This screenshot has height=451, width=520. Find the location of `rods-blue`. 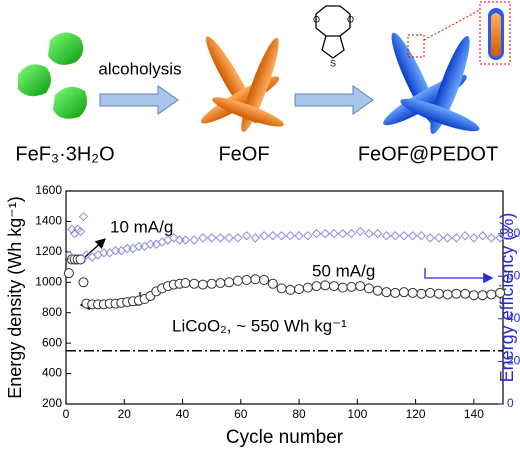

rods-blue is located at coordinates (447, 67).